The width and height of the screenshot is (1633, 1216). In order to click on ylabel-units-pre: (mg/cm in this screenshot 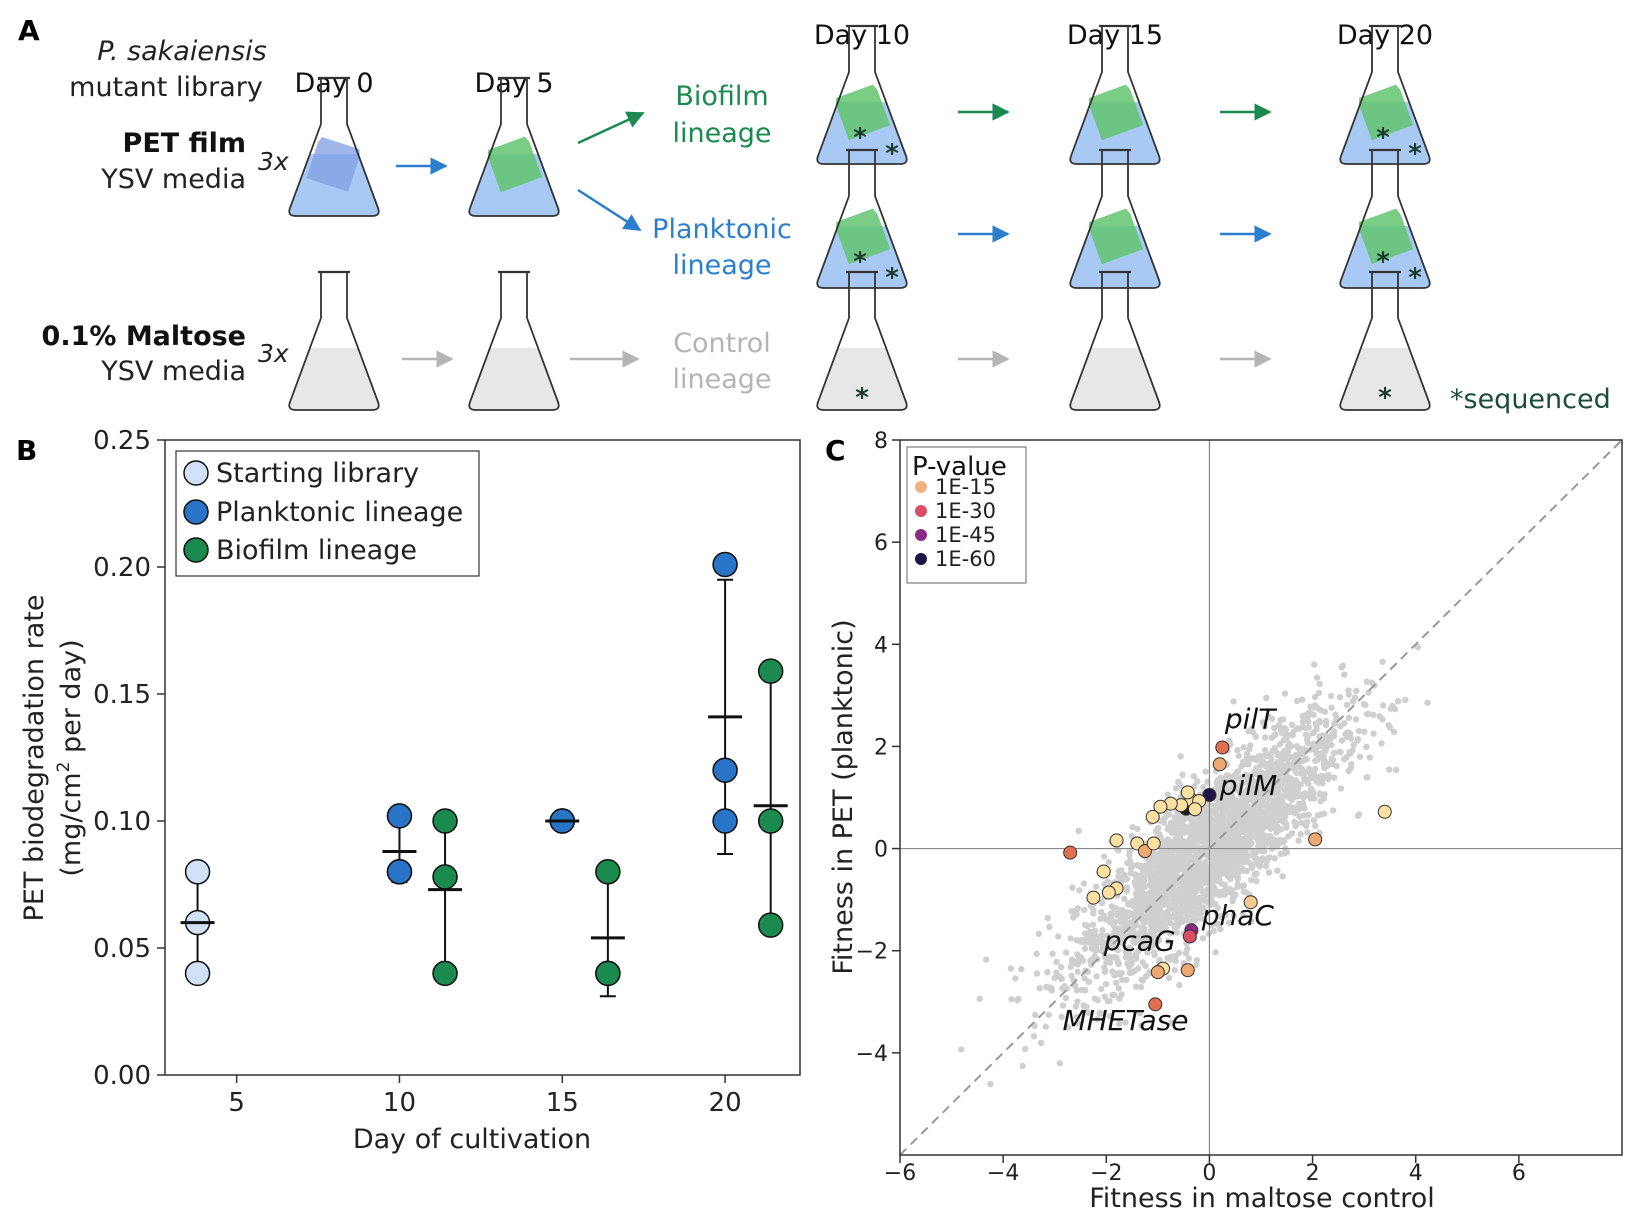, I will do `click(71, 824)`.